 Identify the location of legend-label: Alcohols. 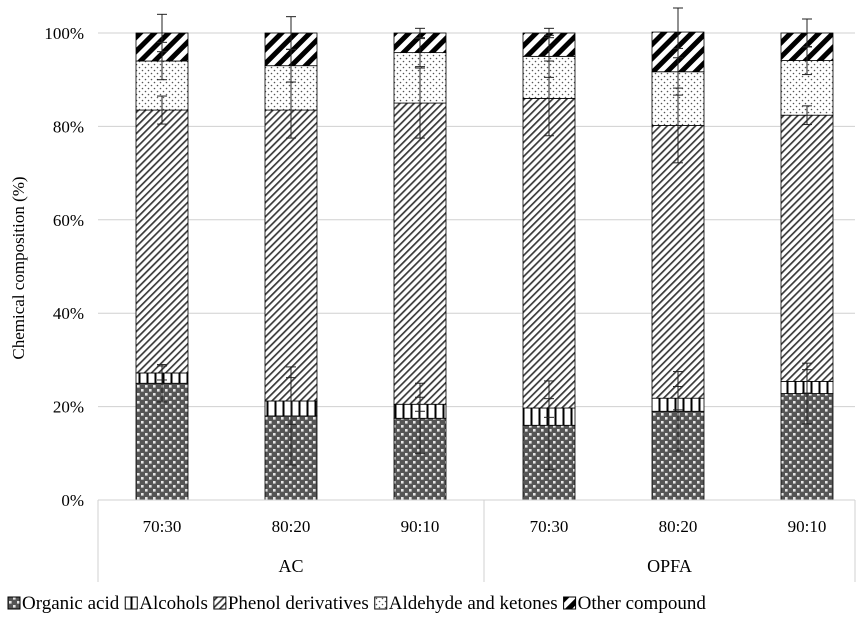
(173, 603).